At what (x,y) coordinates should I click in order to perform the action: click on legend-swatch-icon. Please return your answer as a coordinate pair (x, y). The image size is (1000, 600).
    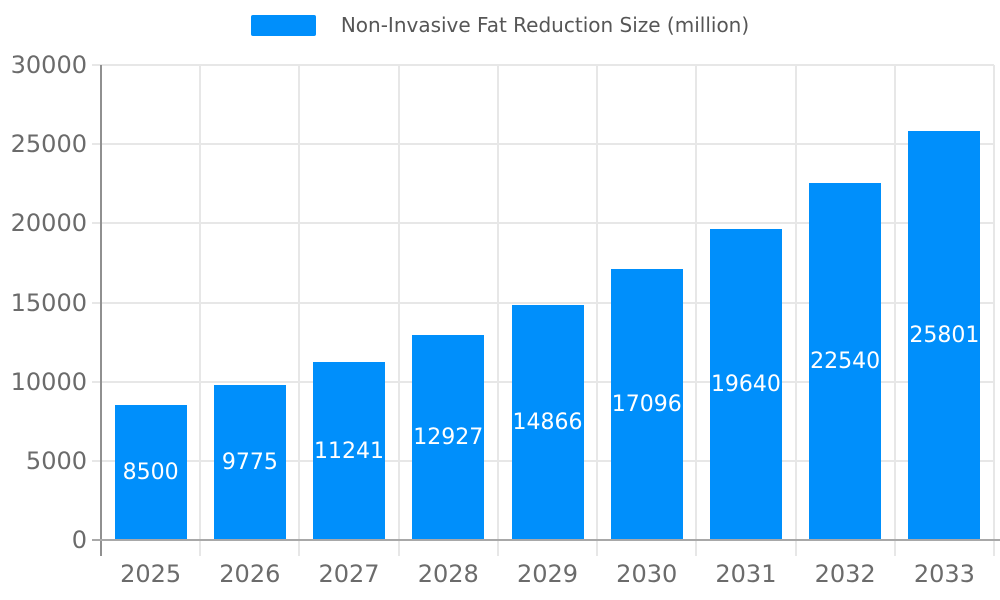
    Looking at the image, I should click on (283, 25).